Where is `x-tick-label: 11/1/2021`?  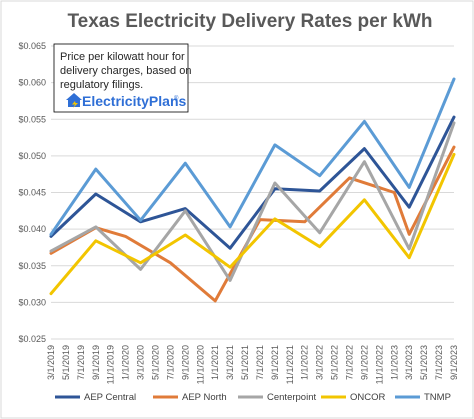
x-tick-label: 11/1/2021 is located at coordinates (290, 364).